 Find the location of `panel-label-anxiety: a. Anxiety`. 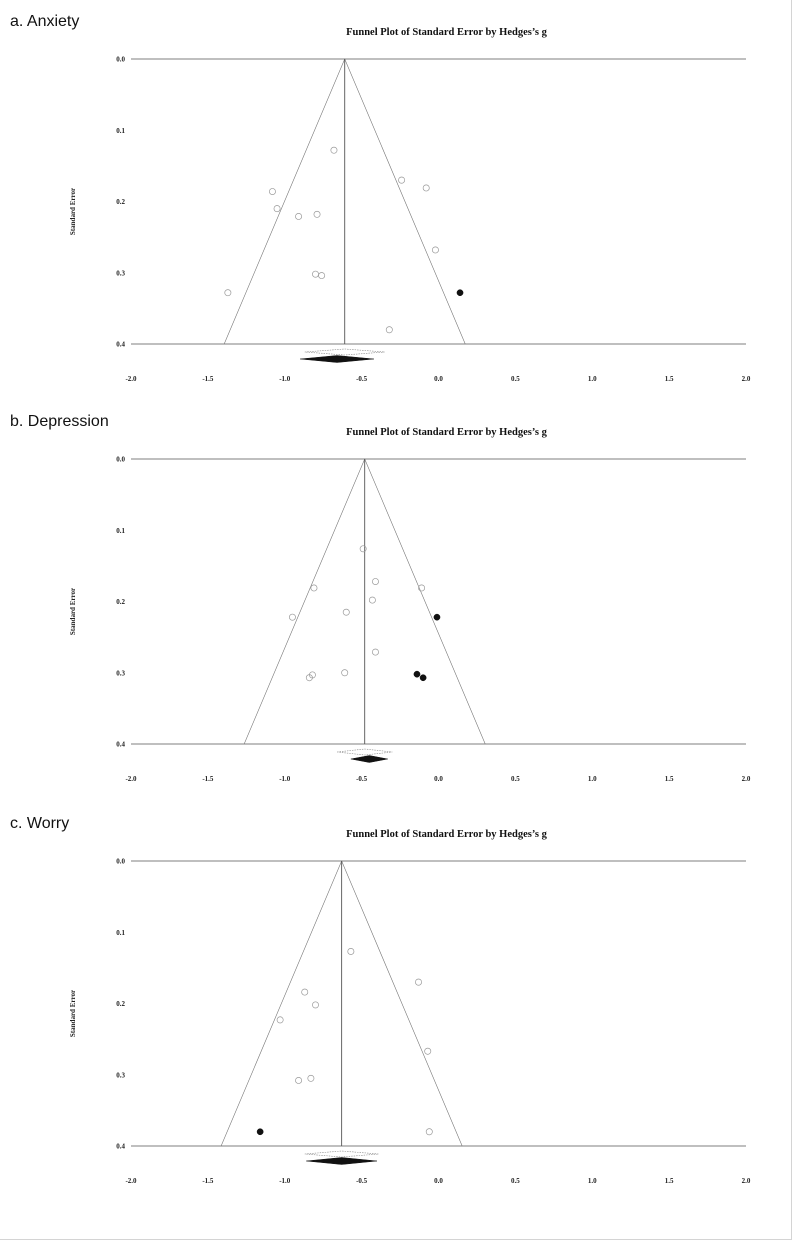

panel-label-anxiety: a. Anxiety is located at coordinates (45, 21).